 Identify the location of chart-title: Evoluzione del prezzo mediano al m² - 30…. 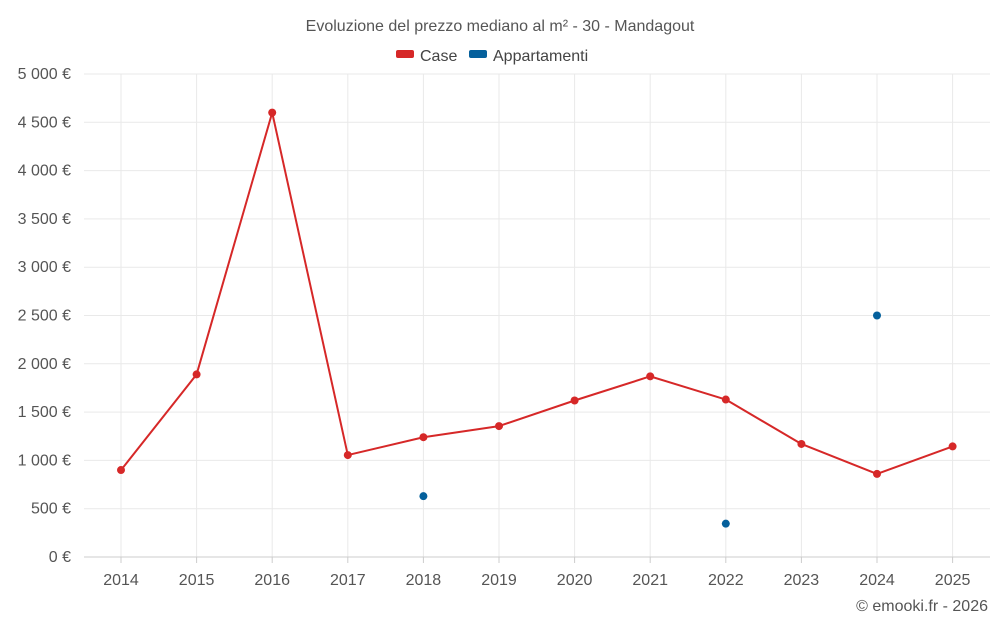
(500, 26).